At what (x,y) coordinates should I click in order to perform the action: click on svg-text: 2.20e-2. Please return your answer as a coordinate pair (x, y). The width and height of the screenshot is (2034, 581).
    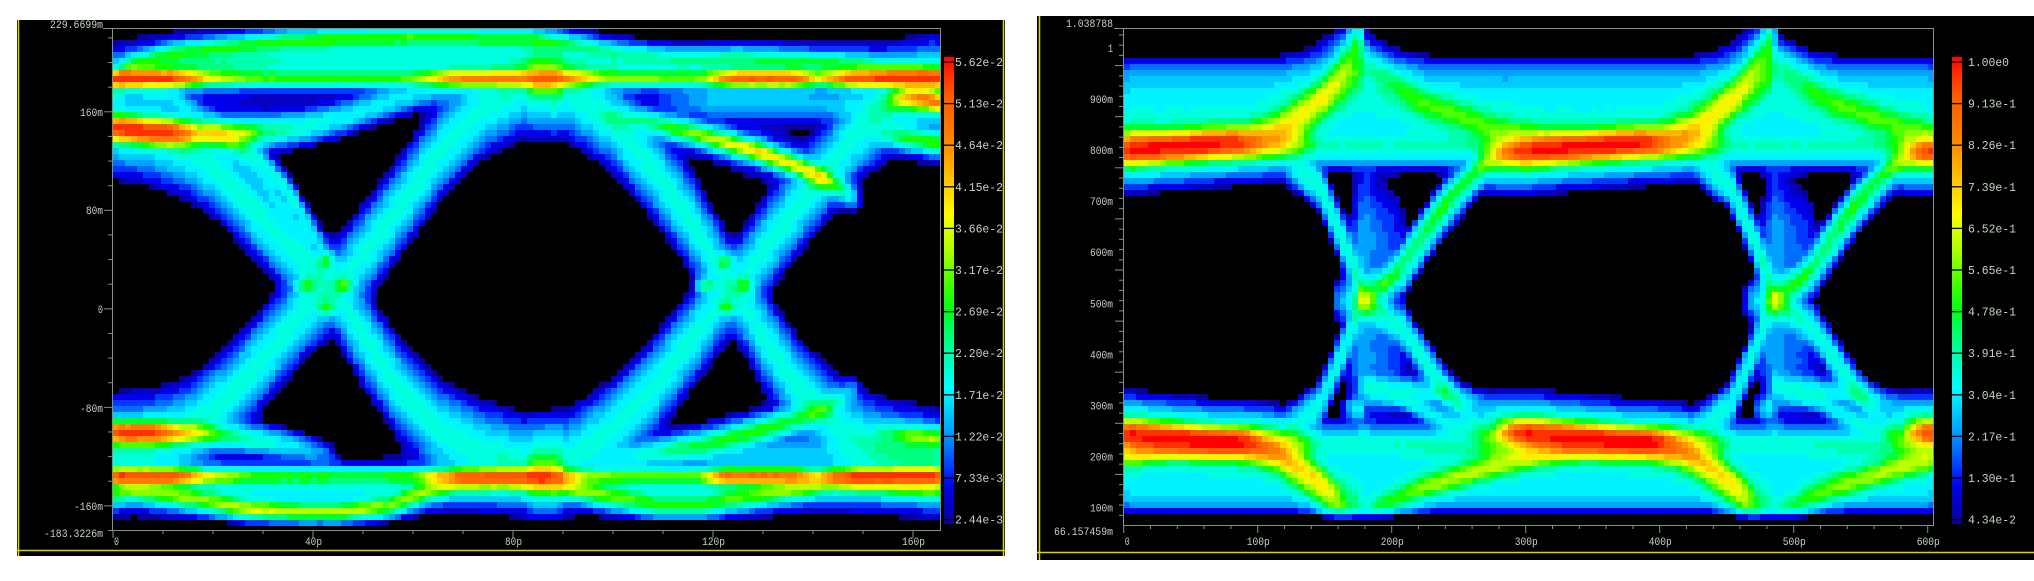
    Looking at the image, I should click on (979, 354).